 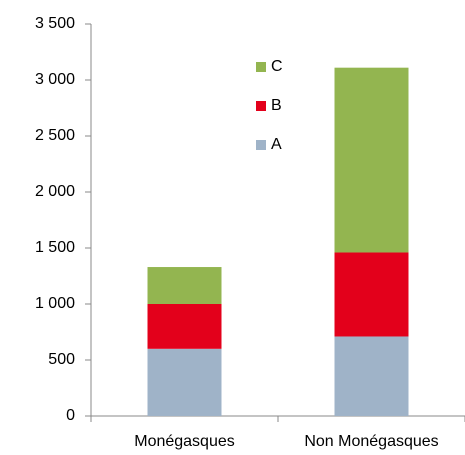 I want to click on x-tick-label: Non Monégasques, so click(x=371, y=441).